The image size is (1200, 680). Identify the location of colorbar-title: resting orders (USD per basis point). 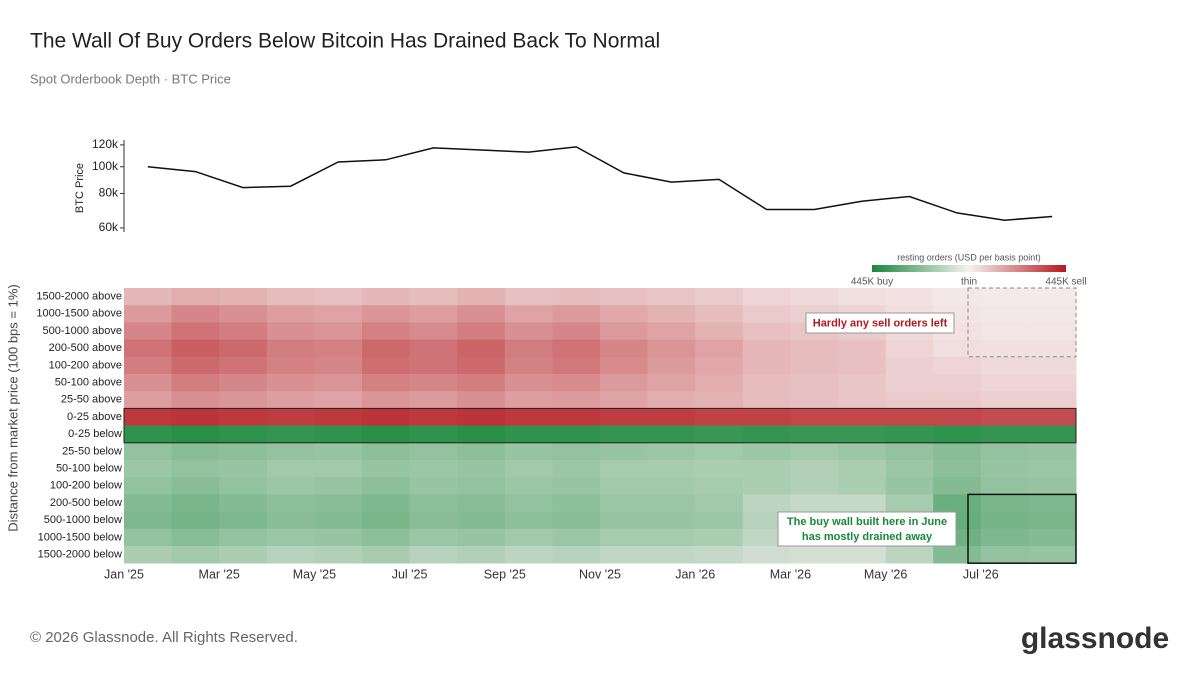
(969, 257).